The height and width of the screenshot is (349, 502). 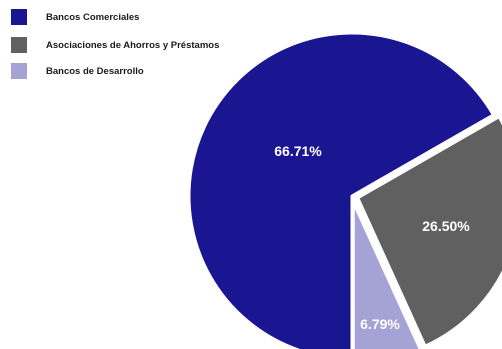 I want to click on slice-value-label: 26.50%, so click(x=446, y=226).